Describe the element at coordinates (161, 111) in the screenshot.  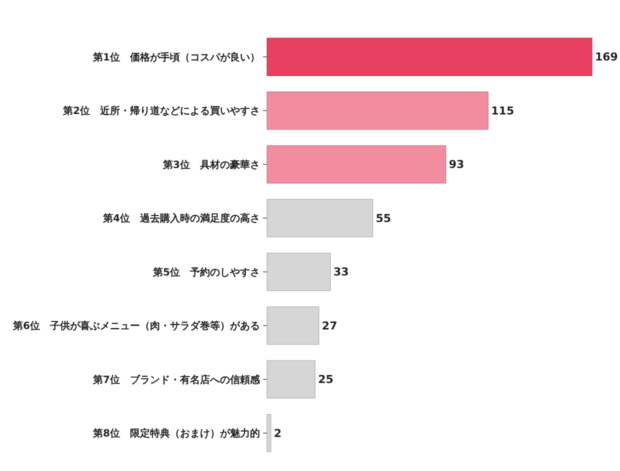
I see `y-tick-label: 第2位 近所・帰り道などによる買いやすさ` at that location.